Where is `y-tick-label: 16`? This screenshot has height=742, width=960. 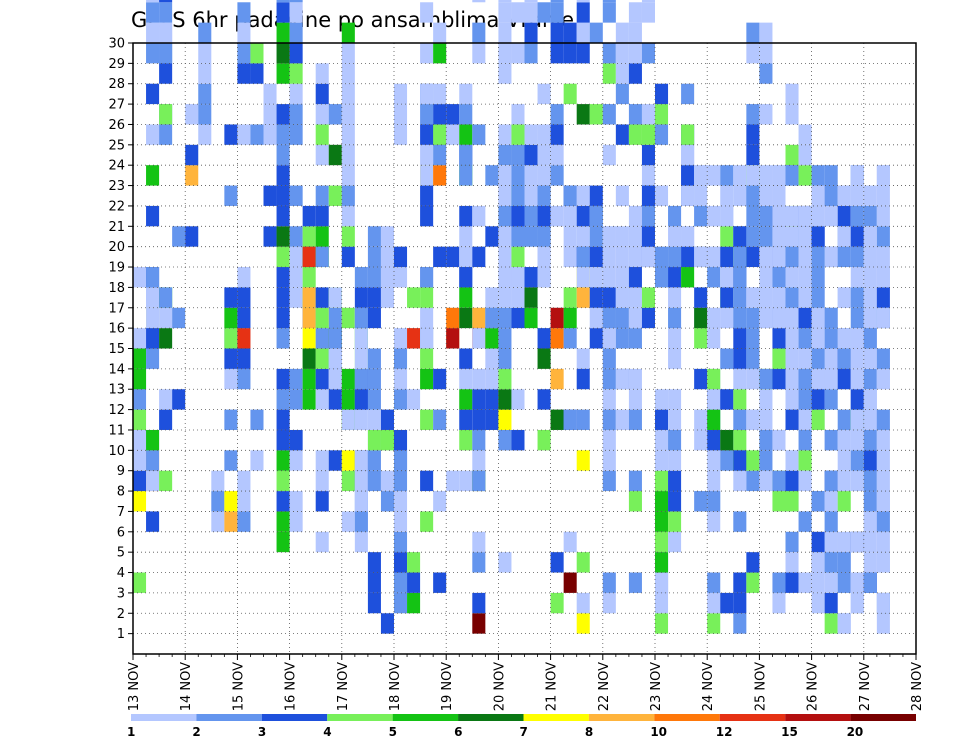
y-tick-label: 16 is located at coordinates (116, 329).